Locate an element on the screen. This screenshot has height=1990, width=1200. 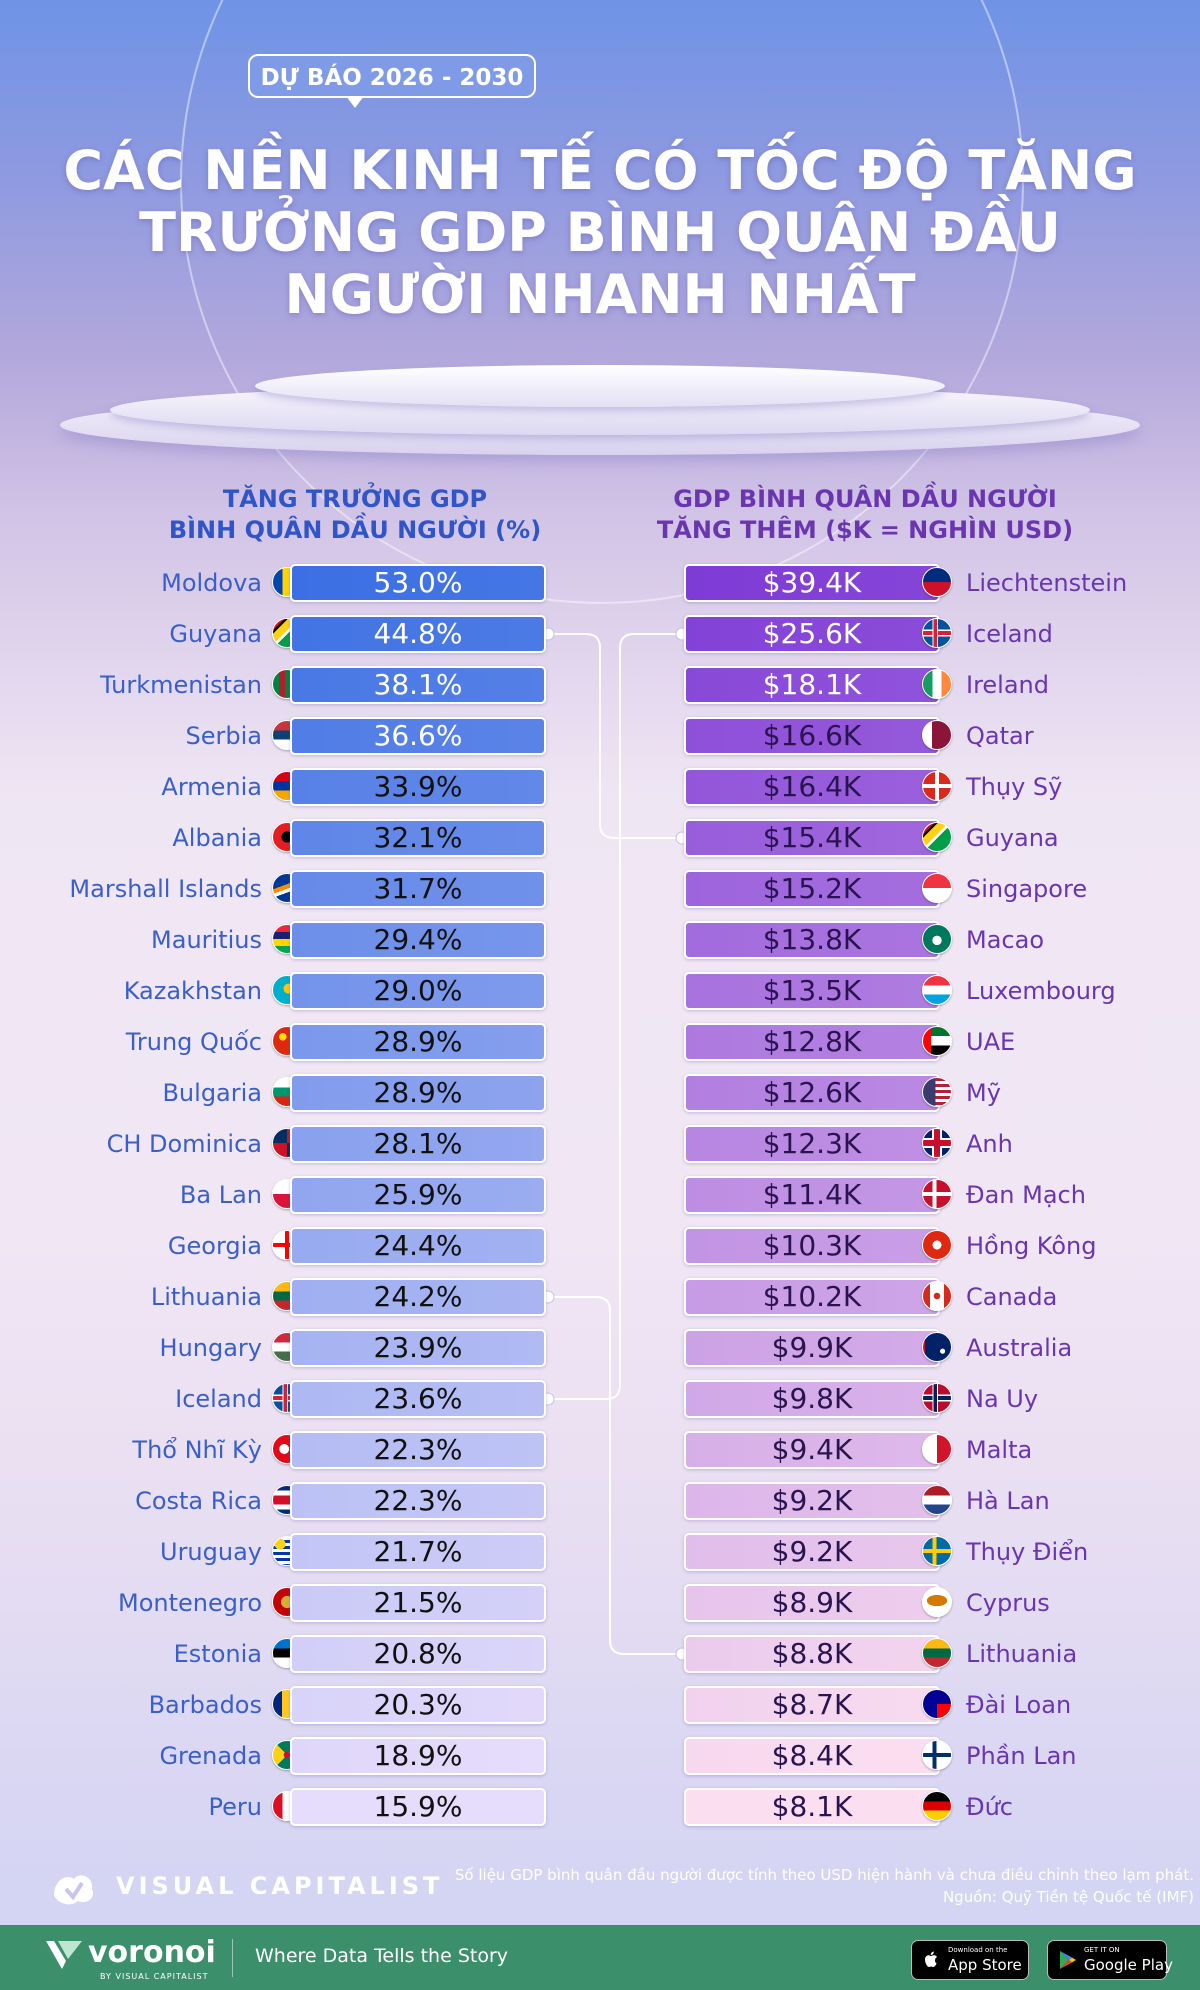
source-note: Nguồn: Quỹ Tiền tệ Quốc tế (IMF) is located at coordinates (1068, 1897).